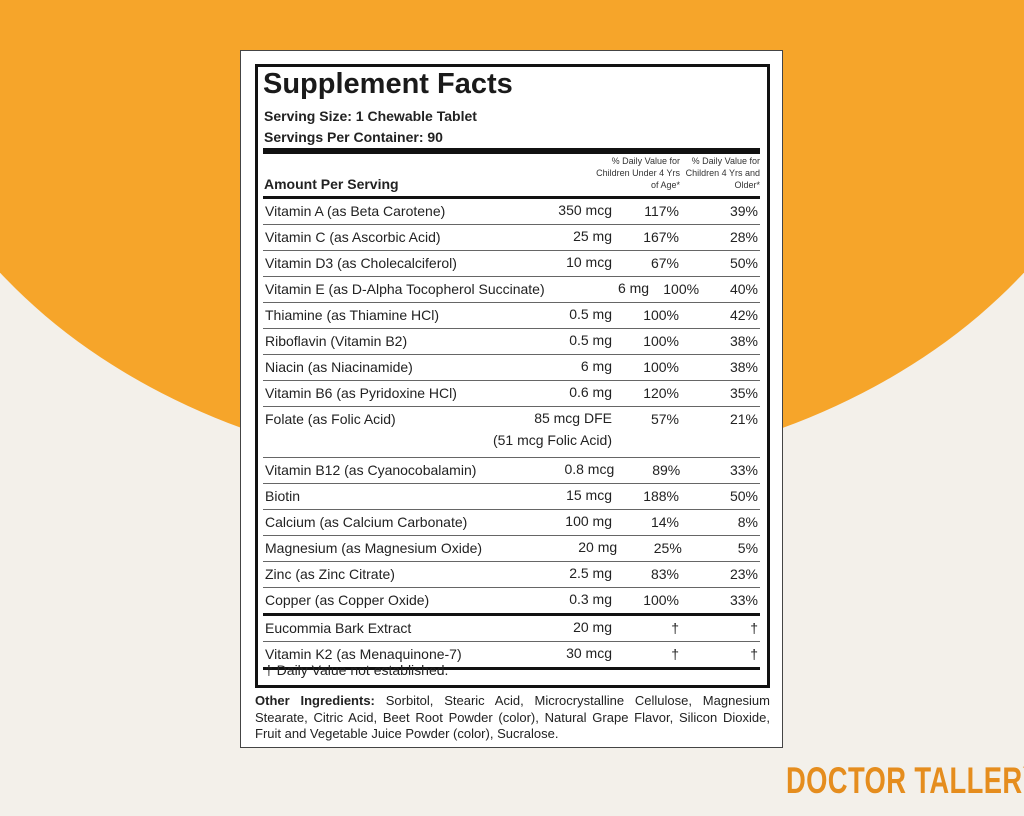 This screenshot has width=1024, height=816. What do you see at coordinates (589, 262) in the screenshot?
I see `amount-value: 10 mcg` at bounding box center [589, 262].